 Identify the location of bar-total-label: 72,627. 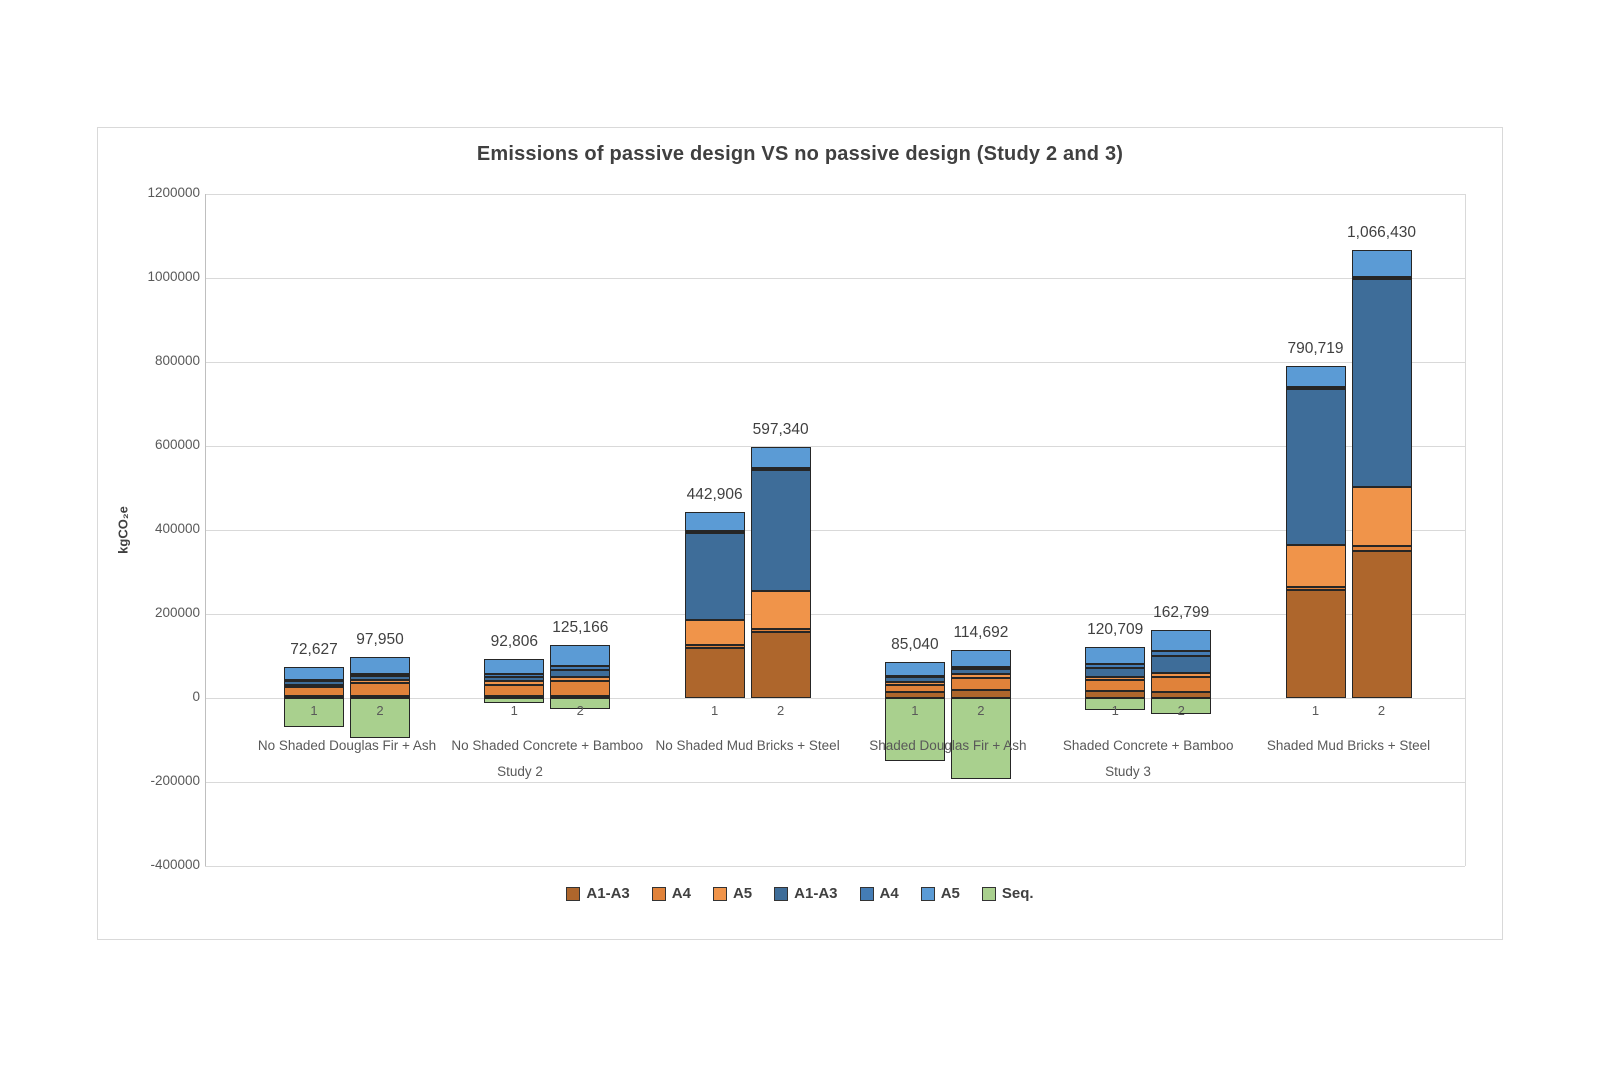
(314, 650).